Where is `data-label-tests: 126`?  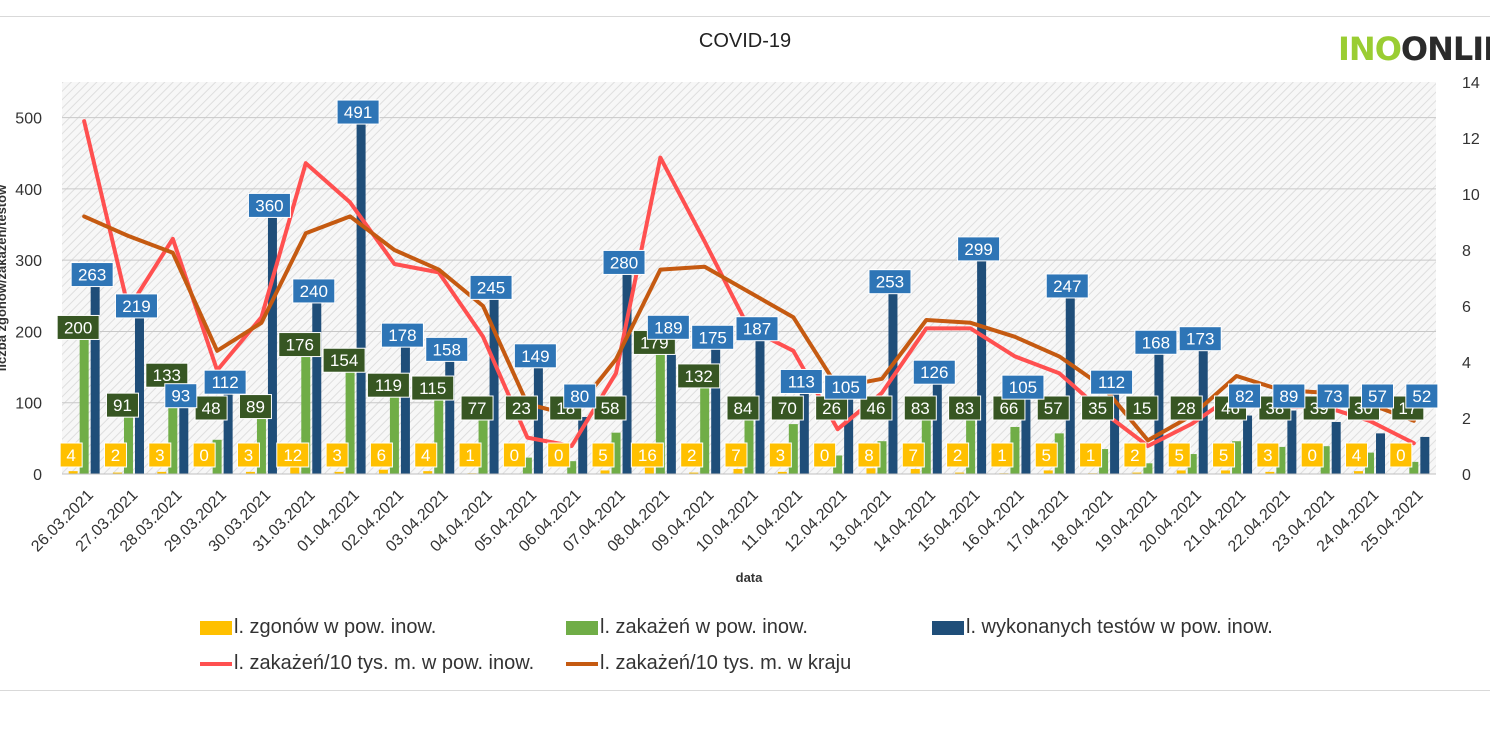
data-label-tests: 126 is located at coordinates (934, 372).